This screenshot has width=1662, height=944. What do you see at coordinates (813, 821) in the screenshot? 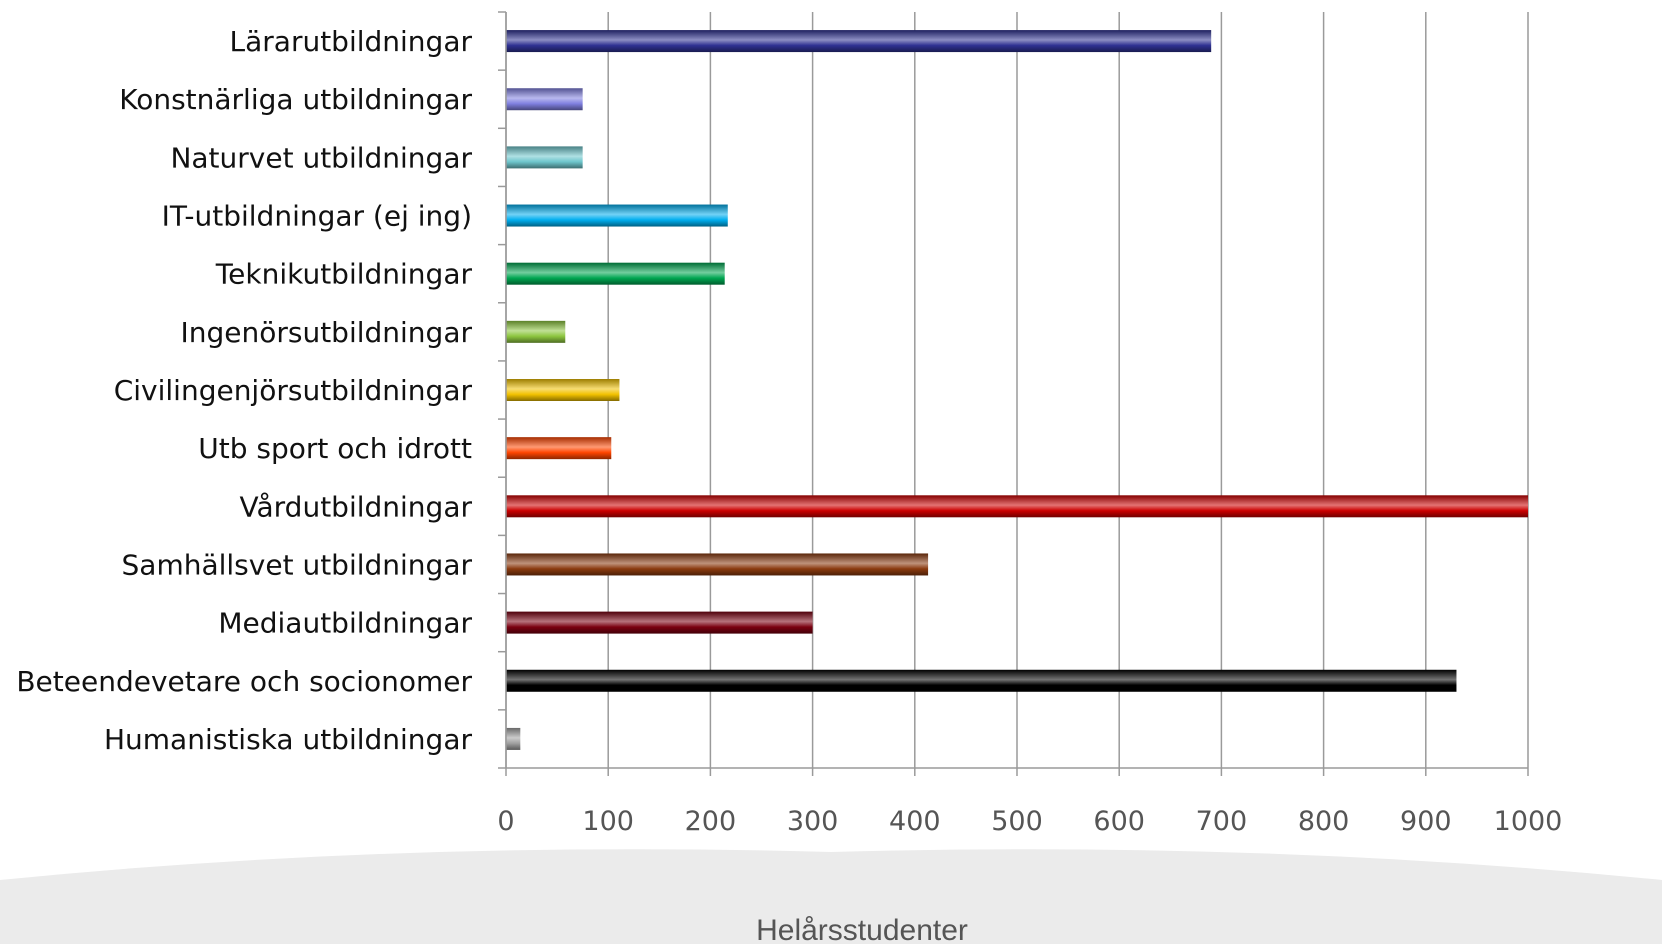
I see `x-tick-label: 300` at bounding box center [813, 821].